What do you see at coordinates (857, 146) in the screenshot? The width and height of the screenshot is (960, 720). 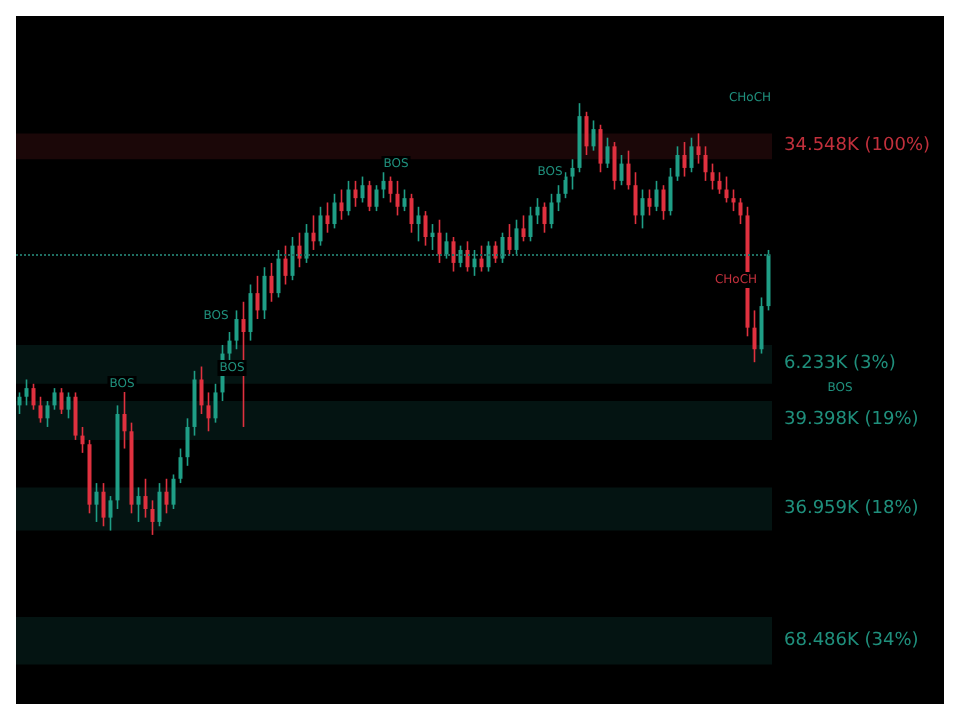 I see `band-label: 34.548K (100%)` at bounding box center [857, 146].